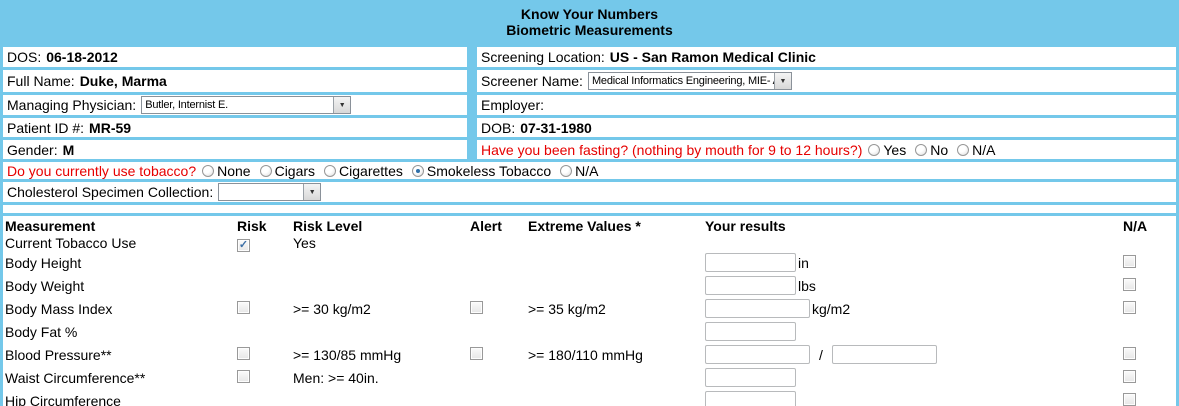 This screenshot has width=1179, height=406. What do you see at coordinates (914, 262) in the screenshot?
I see `results-cell: in` at bounding box center [914, 262].